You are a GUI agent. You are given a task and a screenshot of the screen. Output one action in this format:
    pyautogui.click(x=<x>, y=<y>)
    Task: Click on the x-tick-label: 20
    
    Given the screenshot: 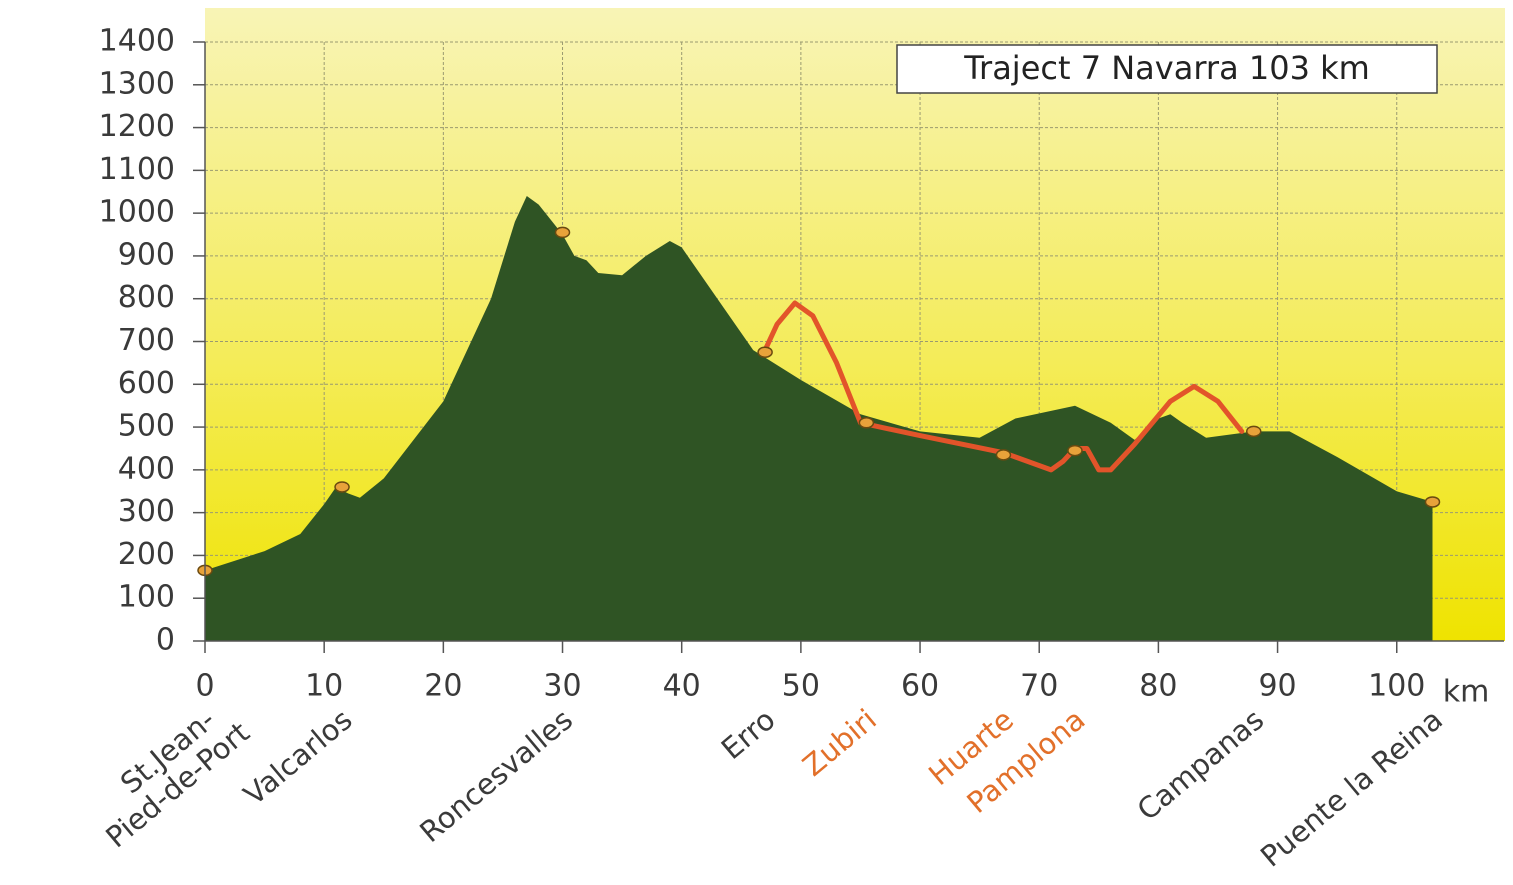 What is the action you would take?
    pyautogui.click(x=443, y=686)
    